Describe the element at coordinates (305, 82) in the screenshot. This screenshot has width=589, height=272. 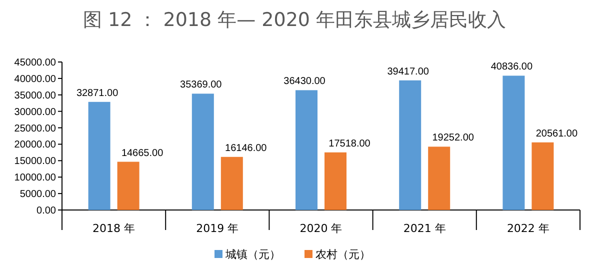
I see `data-label: 36430.00` at that location.